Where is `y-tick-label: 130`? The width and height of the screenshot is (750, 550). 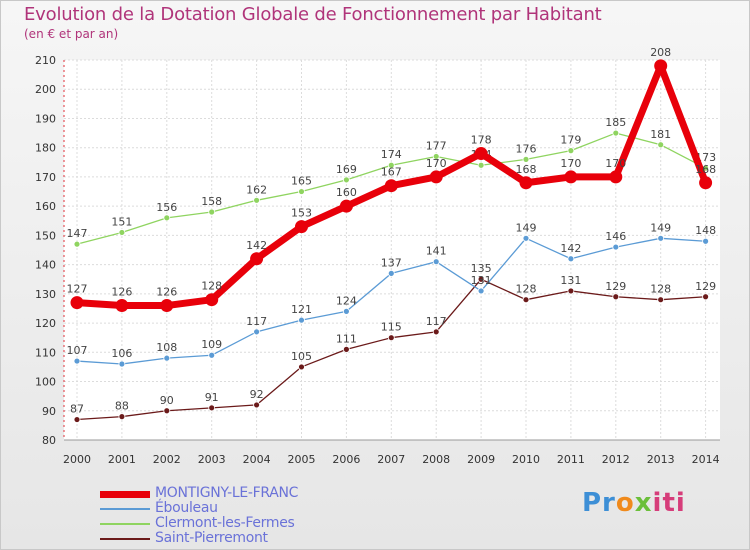
y-tick-label: 130 is located at coordinates (45, 294).